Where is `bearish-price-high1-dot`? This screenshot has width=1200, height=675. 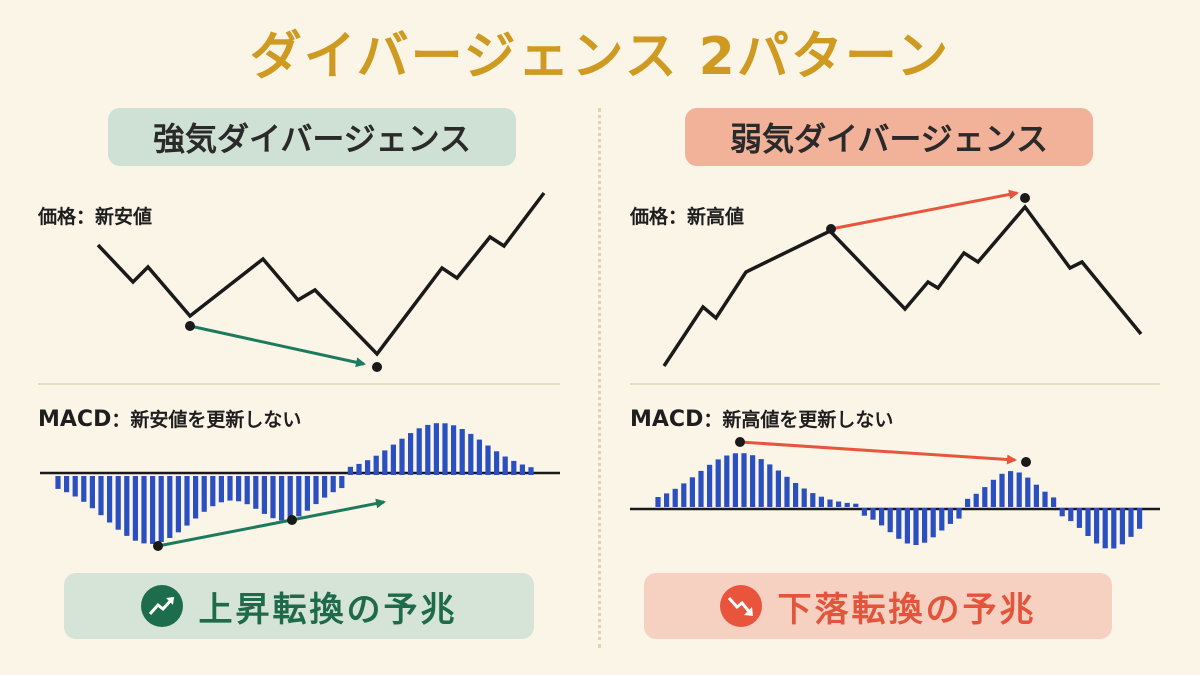 bearish-price-high1-dot is located at coordinates (831, 229).